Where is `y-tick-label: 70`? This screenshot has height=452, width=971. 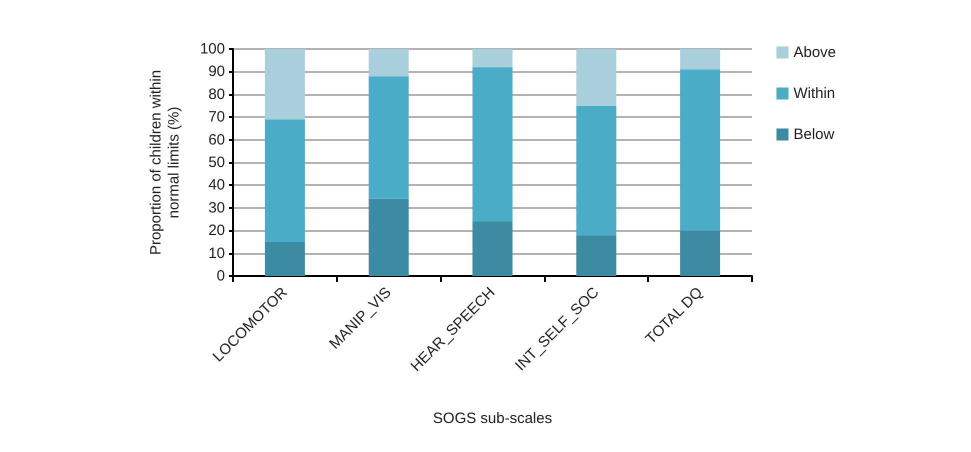
y-tick-label: 70 is located at coordinates (216, 117).